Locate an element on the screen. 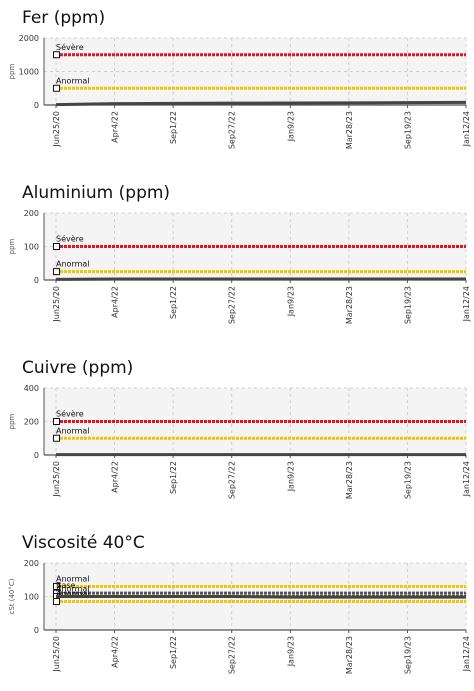 This screenshot has height=691, width=474. y-tick-label: 2000 is located at coordinates (29, 38).